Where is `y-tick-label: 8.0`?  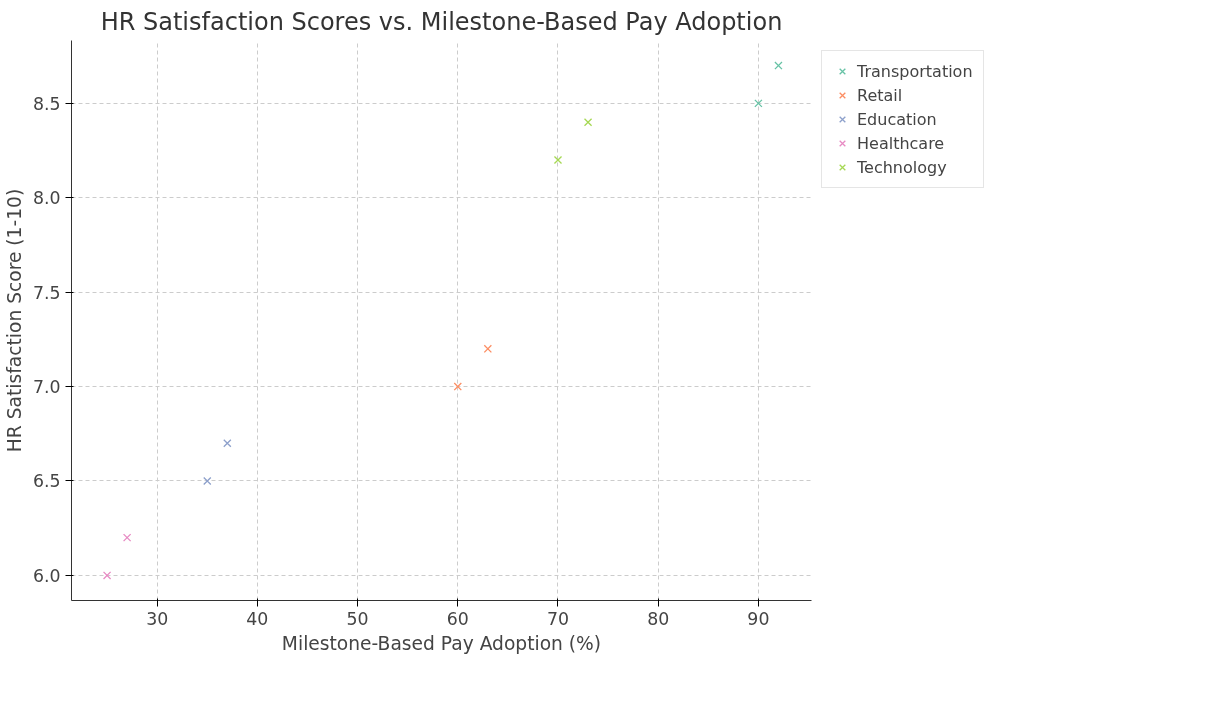
y-tick-label: 8.0 is located at coordinates (46, 198).